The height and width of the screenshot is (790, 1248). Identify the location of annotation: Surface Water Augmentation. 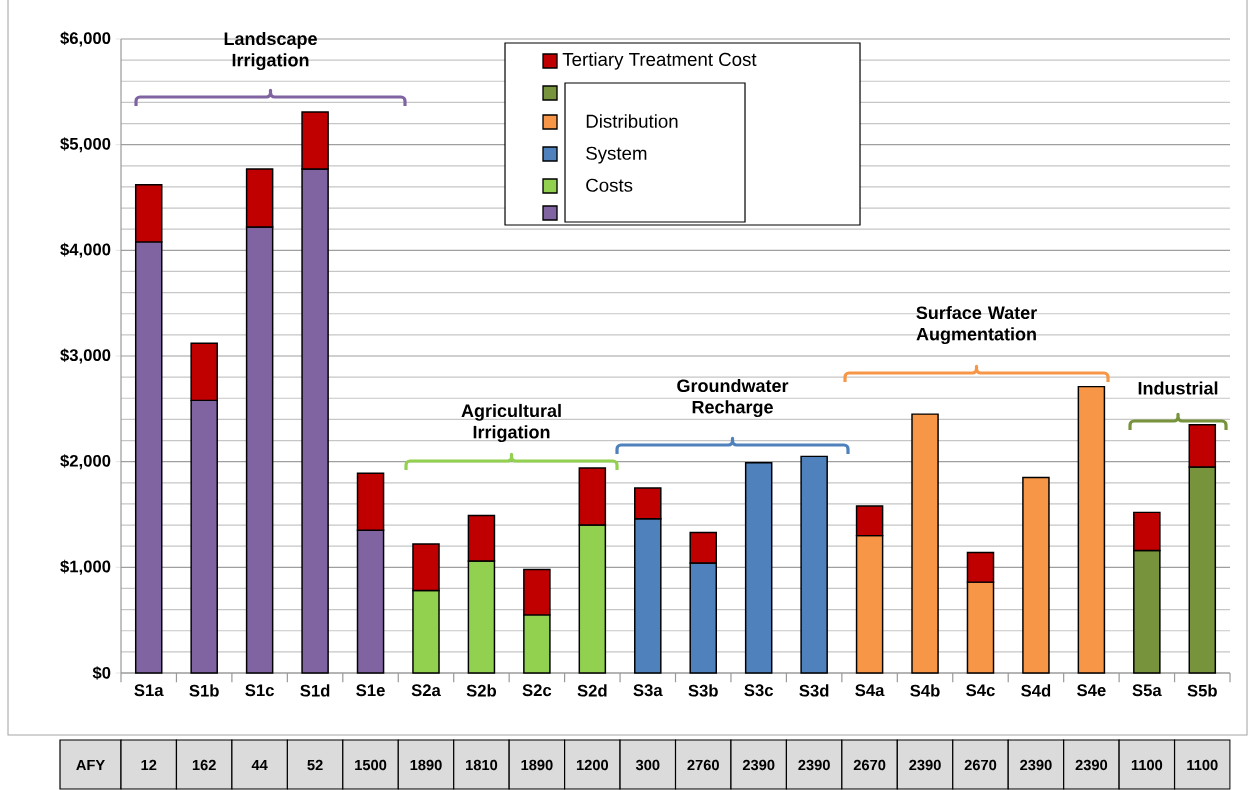
(976, 325).